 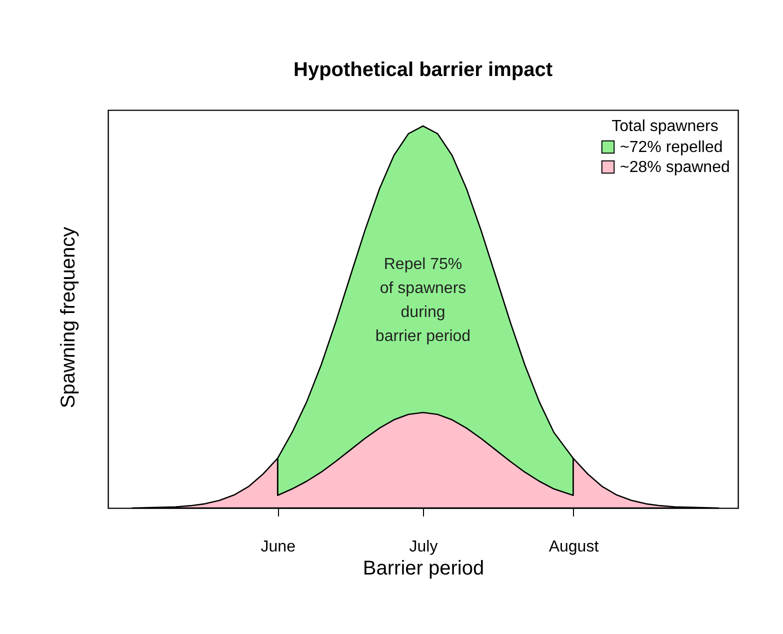 I want to click on x-tick-label: August, so click(x=574, y=547).